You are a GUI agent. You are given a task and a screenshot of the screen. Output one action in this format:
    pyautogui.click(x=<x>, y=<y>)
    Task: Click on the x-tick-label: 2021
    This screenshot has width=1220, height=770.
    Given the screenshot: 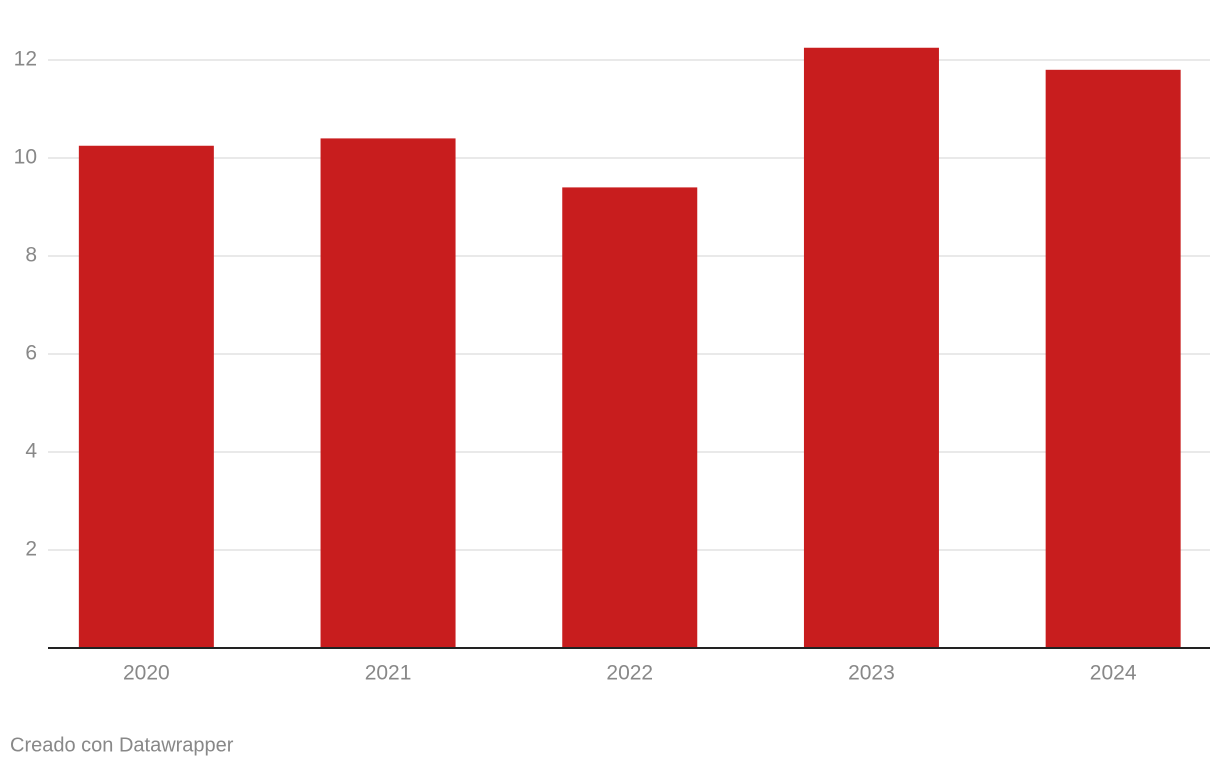 What is the action you would take?
    pyautogui.click(x=388, y=673)
    